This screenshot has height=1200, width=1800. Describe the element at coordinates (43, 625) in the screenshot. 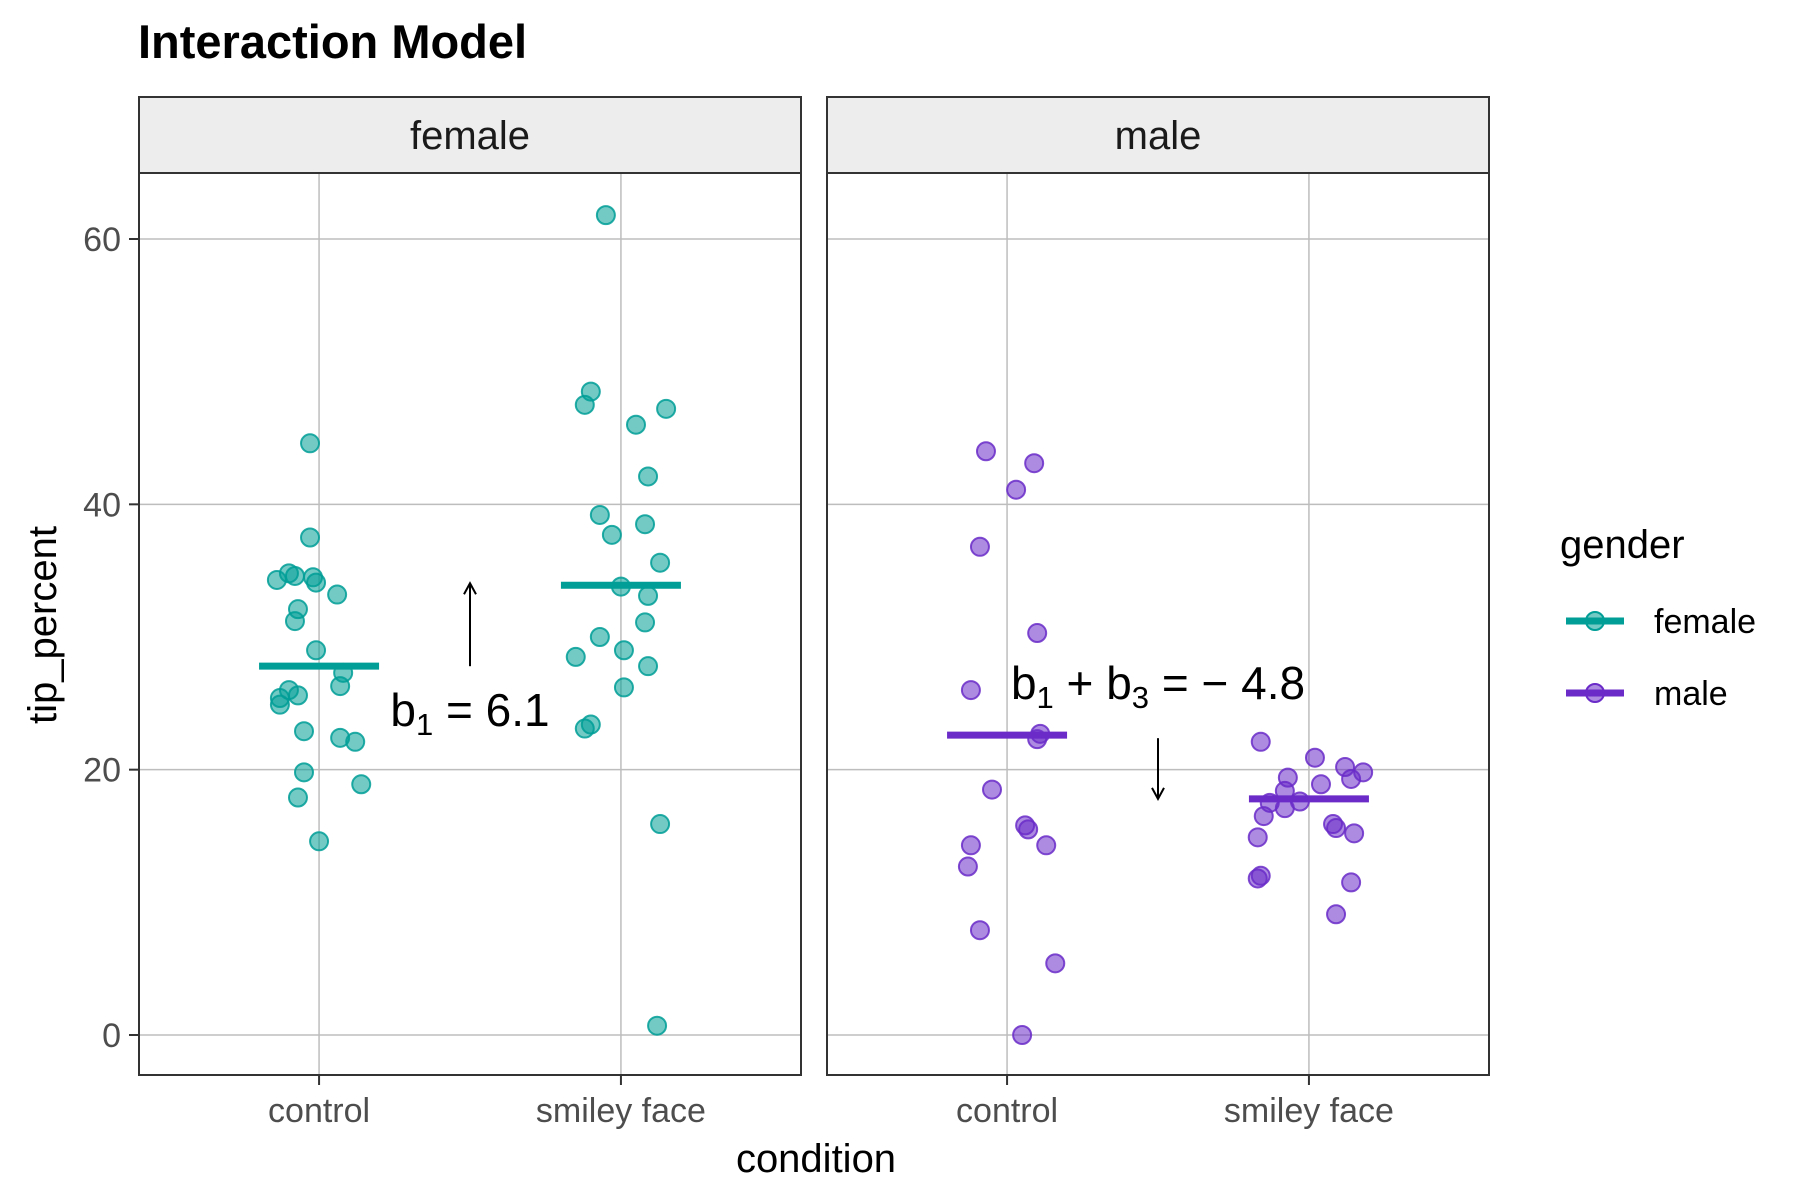

I see `y-axis-label: tip_percent` at that location.